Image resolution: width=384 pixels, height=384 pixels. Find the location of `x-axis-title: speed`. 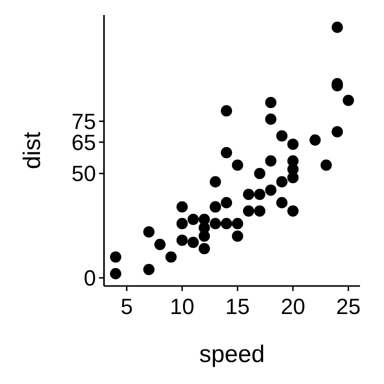

x-axis-title: speed is located at coordinates (232, 354).